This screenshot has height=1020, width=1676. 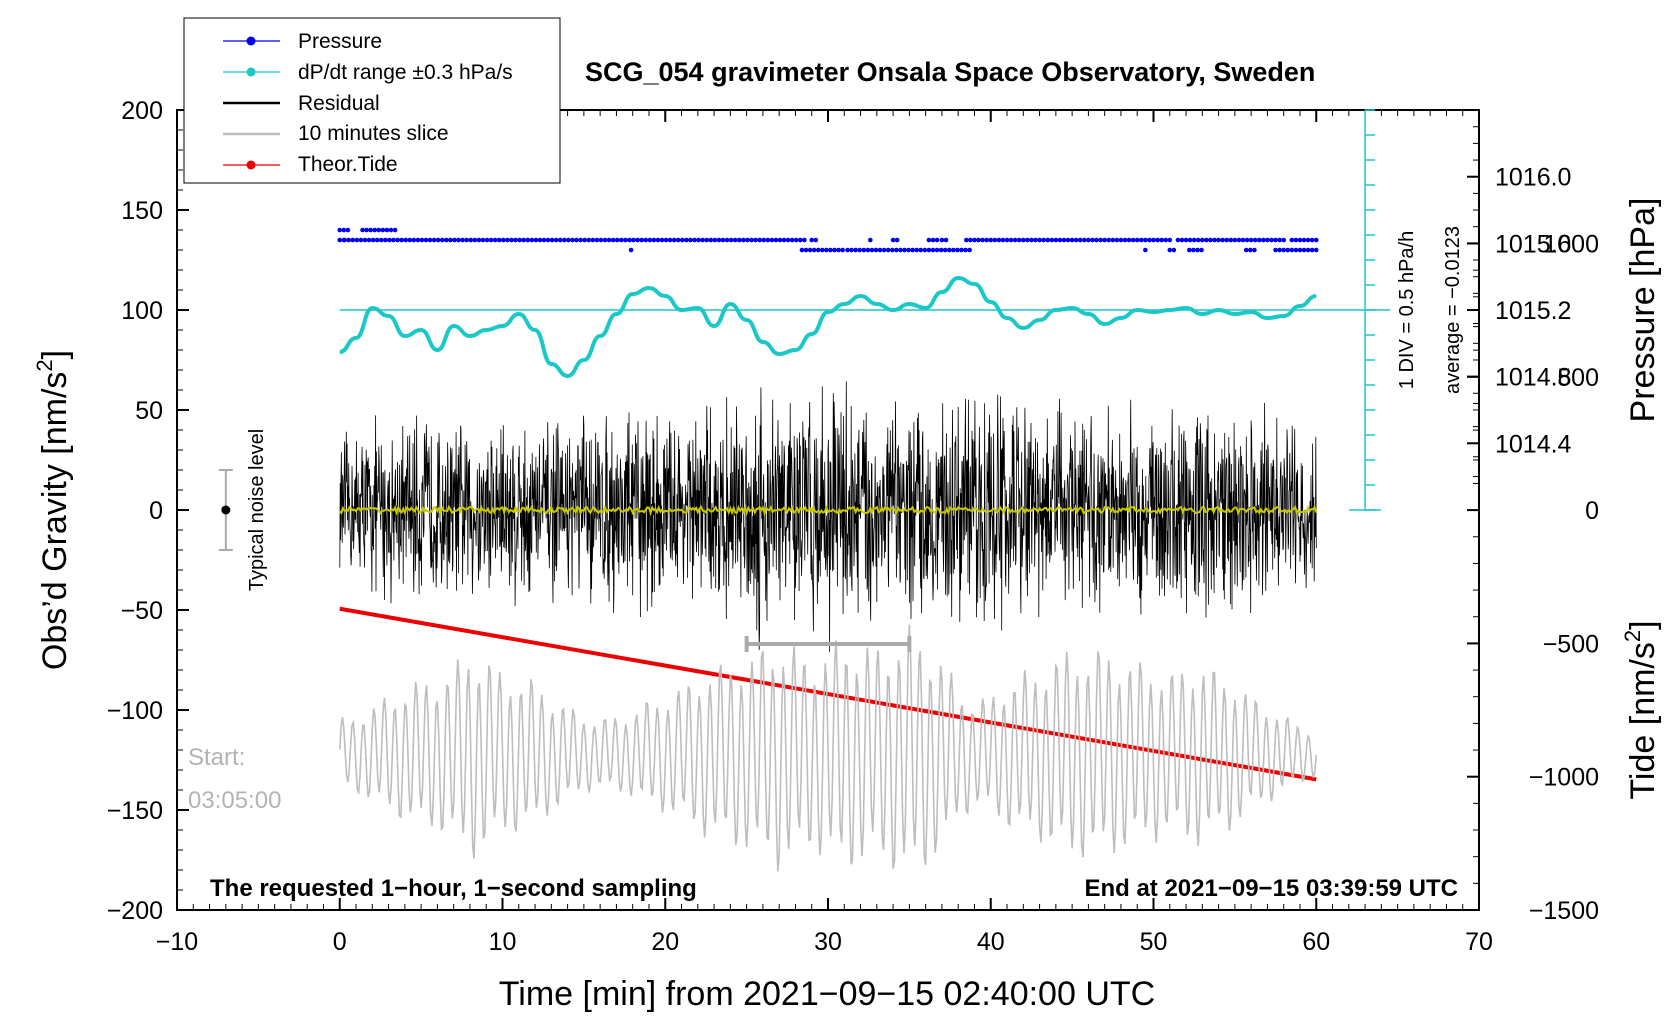 I want to click on pressure-tick-label: 1015.2, so click(x=1533, y=311).